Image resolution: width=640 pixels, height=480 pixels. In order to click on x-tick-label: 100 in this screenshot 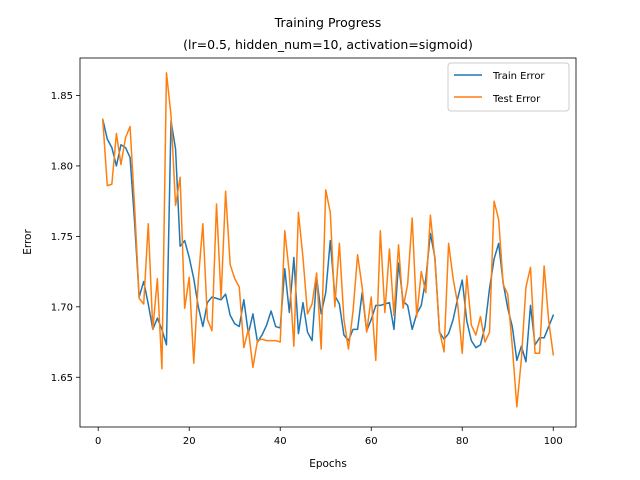, I will do `click(553, 441)`.